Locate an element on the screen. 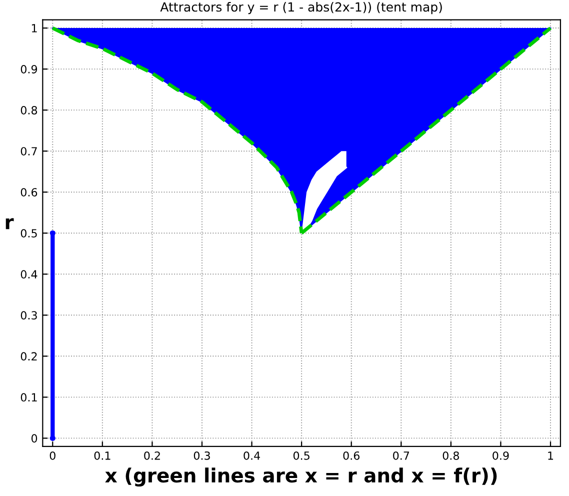  x-tick-label: 0 is located at coordinates (53, 455).